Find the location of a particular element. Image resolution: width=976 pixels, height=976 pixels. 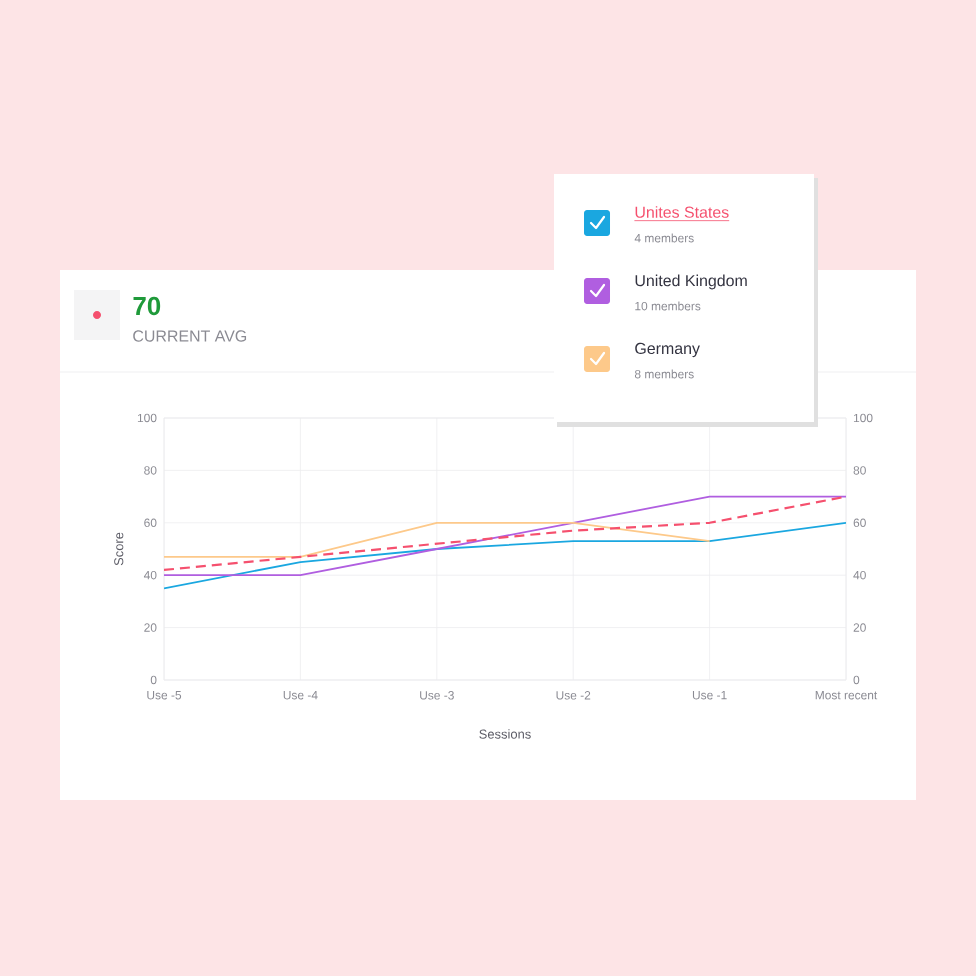

text: 70 is located at coordinates (147, 306).